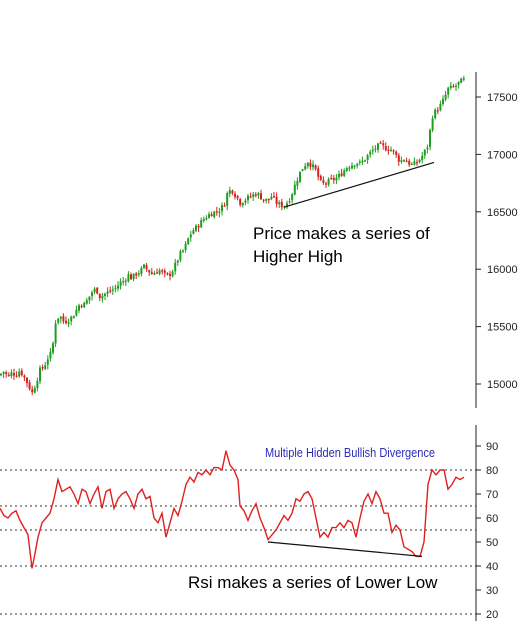 This screenshot has width=518, height=621. I want to click on rsi-title: Multiple Hidden Bullish Divergence, so click(350, 452).